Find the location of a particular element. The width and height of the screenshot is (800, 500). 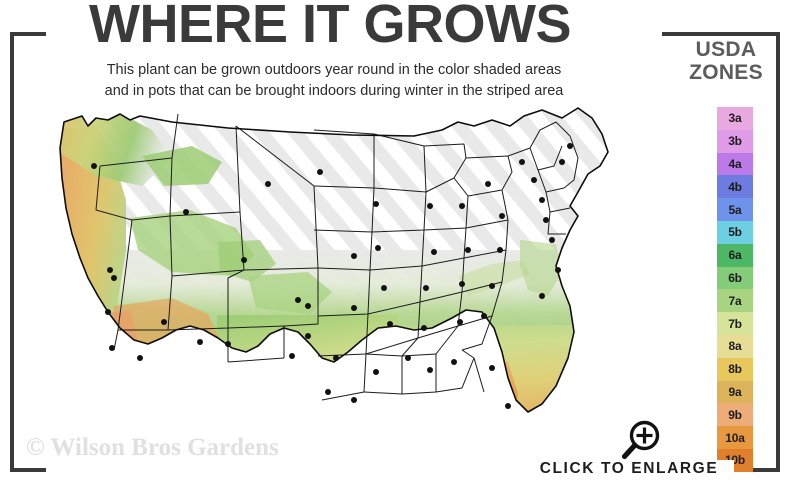

frame-border-bottom-right is located at coordinates (759, 470).